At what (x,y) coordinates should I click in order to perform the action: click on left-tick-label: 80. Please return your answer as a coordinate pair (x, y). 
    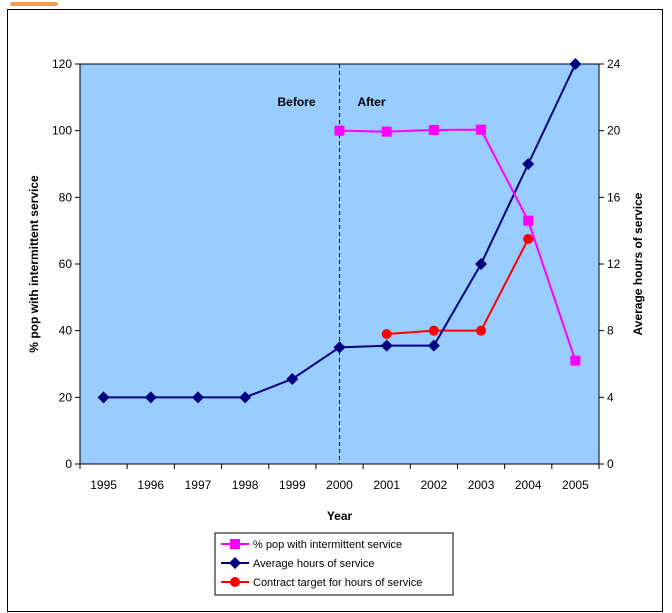
    Looking at the image, I should click on (66, 197).